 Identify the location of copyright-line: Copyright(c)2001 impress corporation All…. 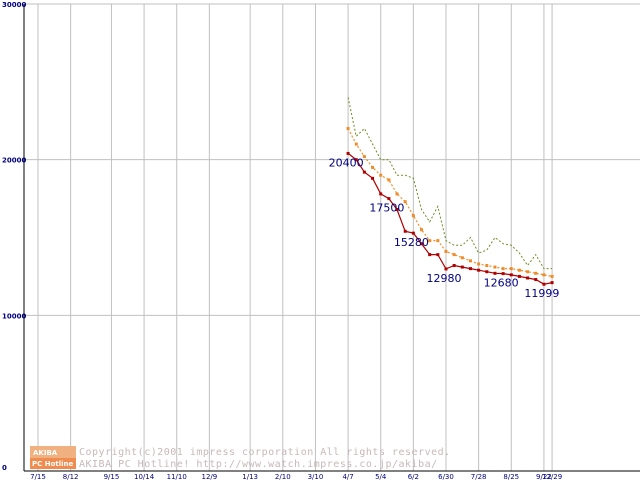
(265, 452).